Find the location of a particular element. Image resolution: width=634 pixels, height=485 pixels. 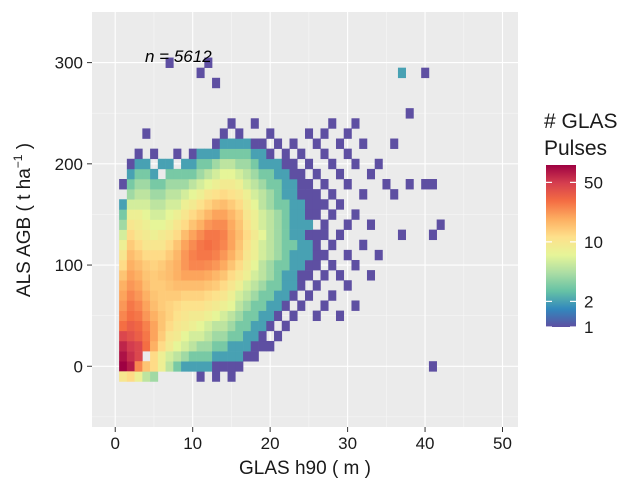

y-axis-title: ALS AGB ( t ha−1 ) is located at coordinates (23, 220).